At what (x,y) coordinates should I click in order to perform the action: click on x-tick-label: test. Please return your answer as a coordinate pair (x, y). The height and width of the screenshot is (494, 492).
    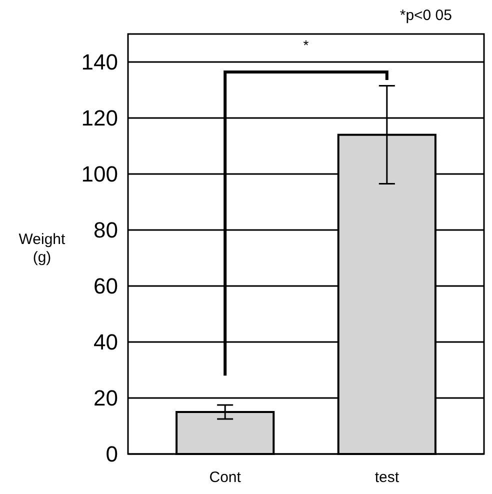
    Looking at the image, I should click on (387, 477).